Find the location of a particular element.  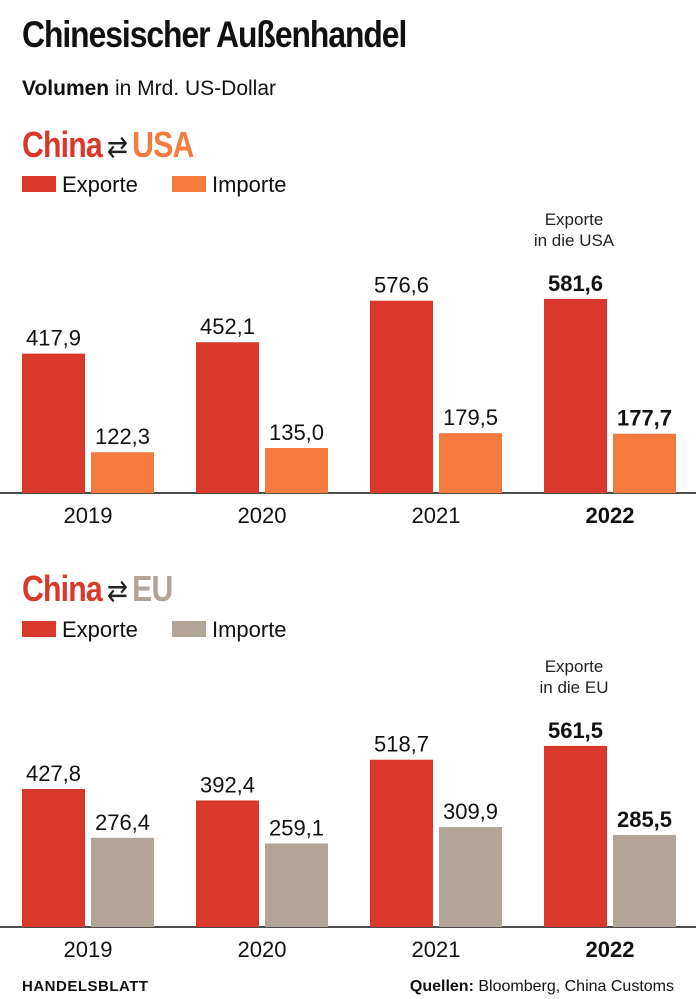

chart-subtitle: Volumen in Mrd. US-Dollar is located at coordinates (149, 89).